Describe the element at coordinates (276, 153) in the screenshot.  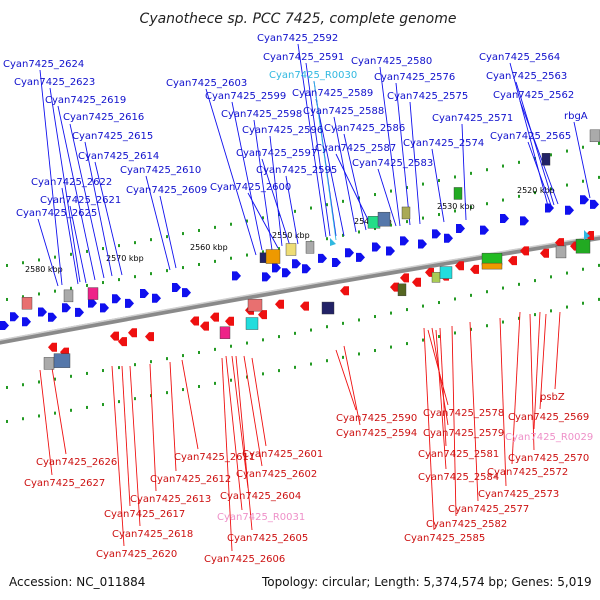
I see `gene-label: Cyan7425_2597` at that location.